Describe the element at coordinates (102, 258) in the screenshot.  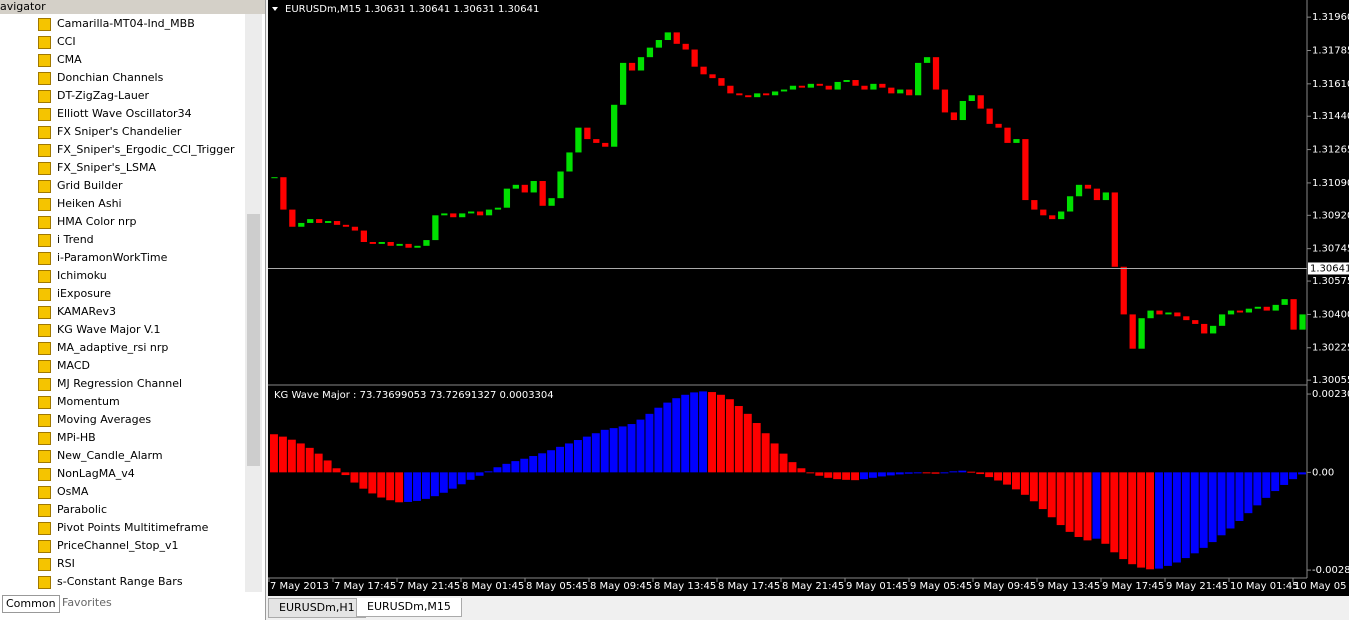
I see `indicator-item: i-ParamonWorkTime` at that location.